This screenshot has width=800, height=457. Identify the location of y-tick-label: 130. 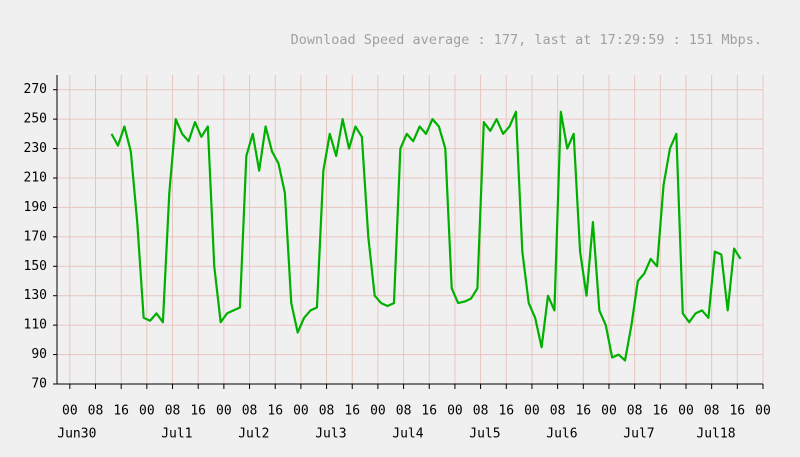
(35, 295).